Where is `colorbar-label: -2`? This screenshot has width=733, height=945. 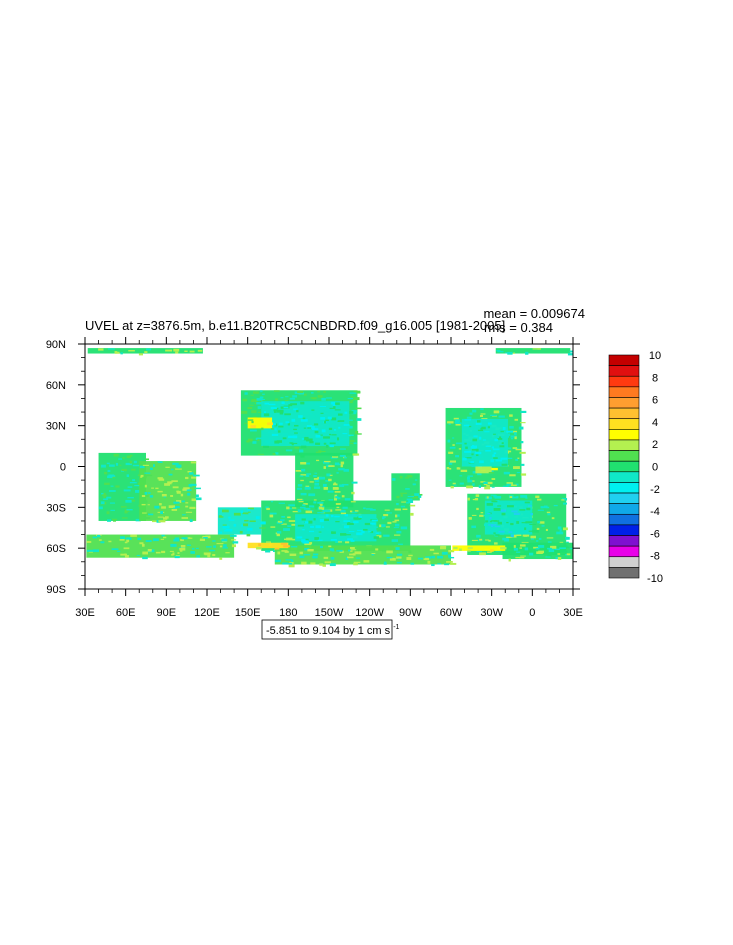 colorbar-label: -2 is located at coordinates (655, 490).